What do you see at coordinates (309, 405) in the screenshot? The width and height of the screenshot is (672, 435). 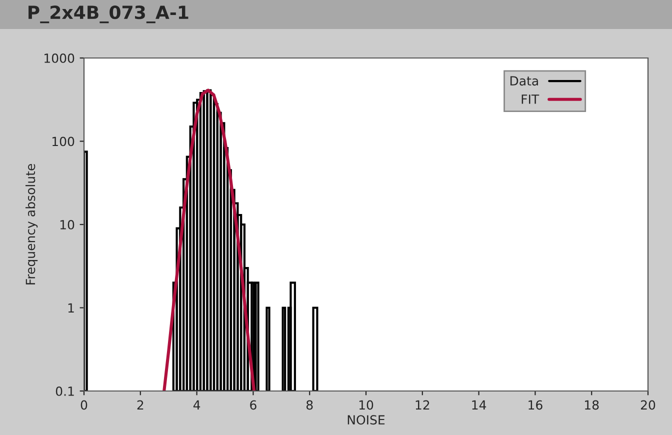 I see `x-tick-label: 8` at bounding box center [309, 405].